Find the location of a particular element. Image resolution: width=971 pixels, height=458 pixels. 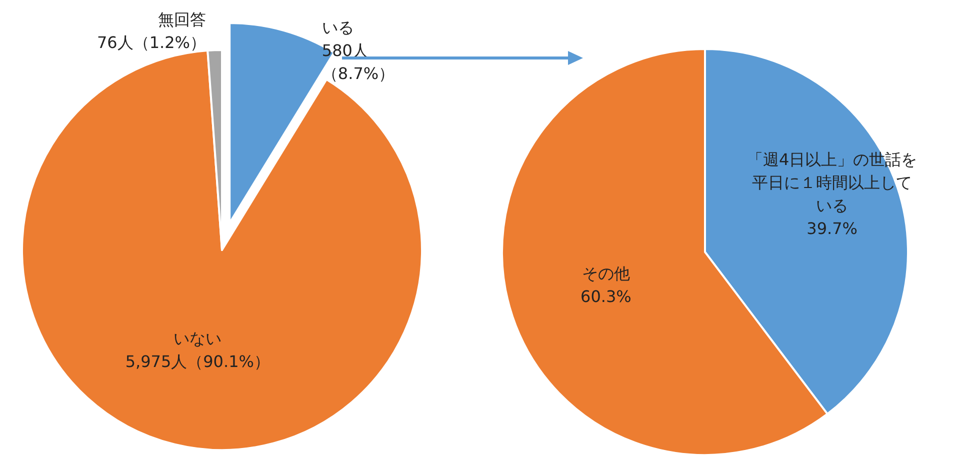

slice-label: その他 is located at coordinates (606, 274).